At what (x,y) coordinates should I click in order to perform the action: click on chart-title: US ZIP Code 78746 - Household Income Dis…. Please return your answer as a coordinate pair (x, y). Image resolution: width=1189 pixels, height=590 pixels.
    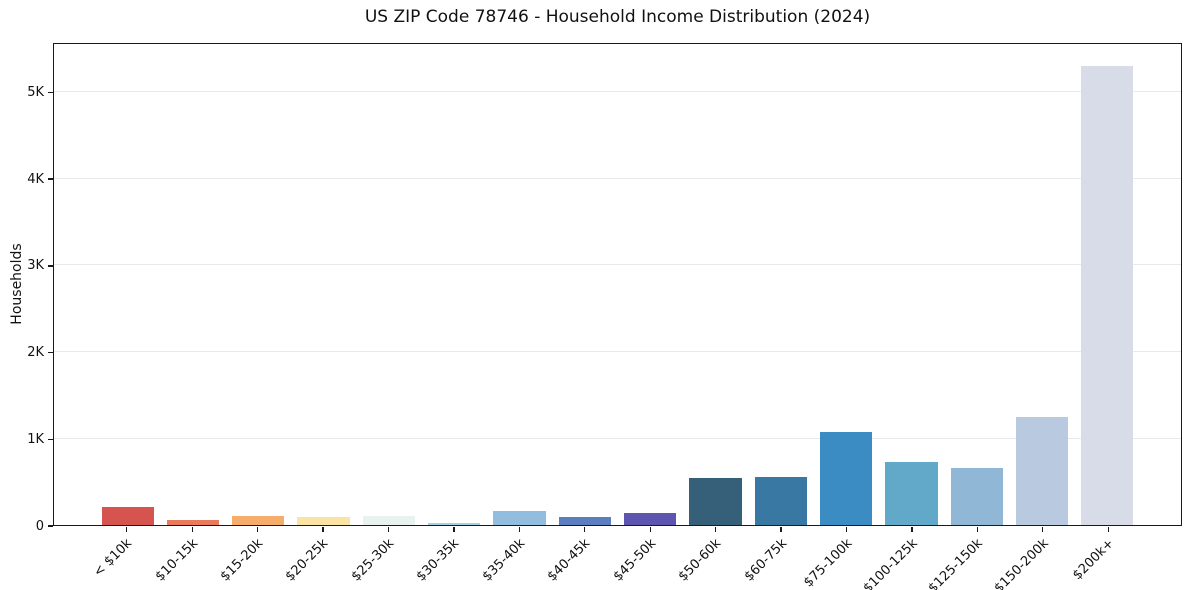
    Looking at the image, I should click on (617, 17).